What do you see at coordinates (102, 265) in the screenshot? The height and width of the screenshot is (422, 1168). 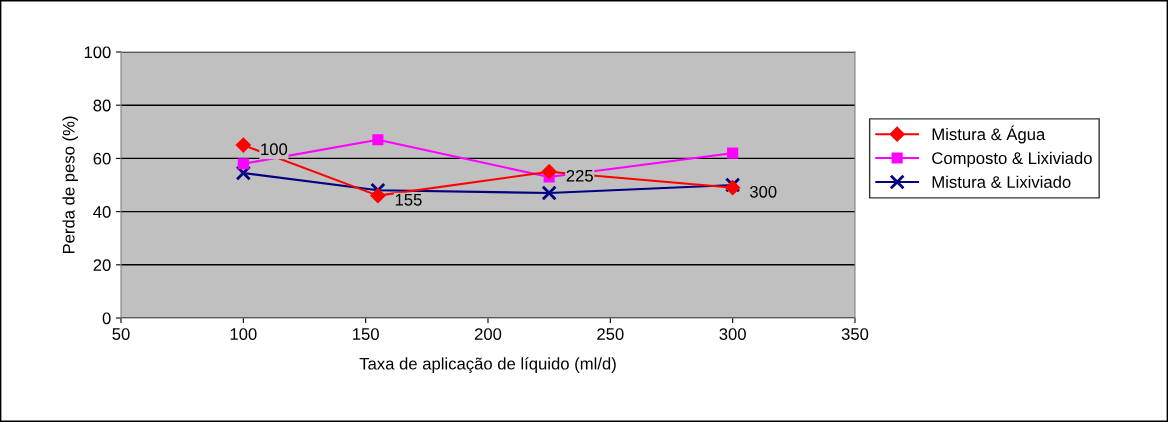 I see `y-tick-label: 20` at bounding box center [102, 265].